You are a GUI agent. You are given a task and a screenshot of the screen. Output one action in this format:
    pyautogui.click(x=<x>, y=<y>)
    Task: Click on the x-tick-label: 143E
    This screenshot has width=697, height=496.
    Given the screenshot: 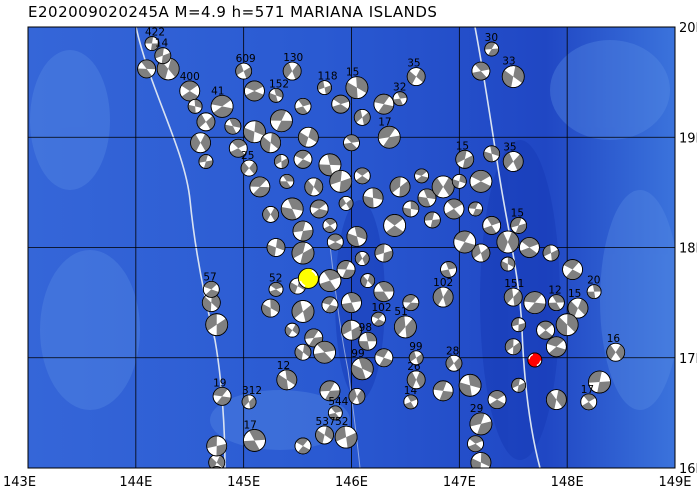 What is the action you would take?
    pyautogui.click(x=19, y=482)
    